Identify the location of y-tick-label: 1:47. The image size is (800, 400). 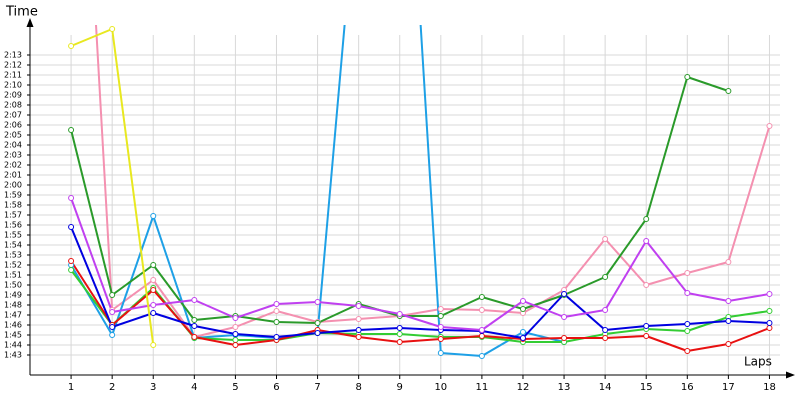
(13, 315).